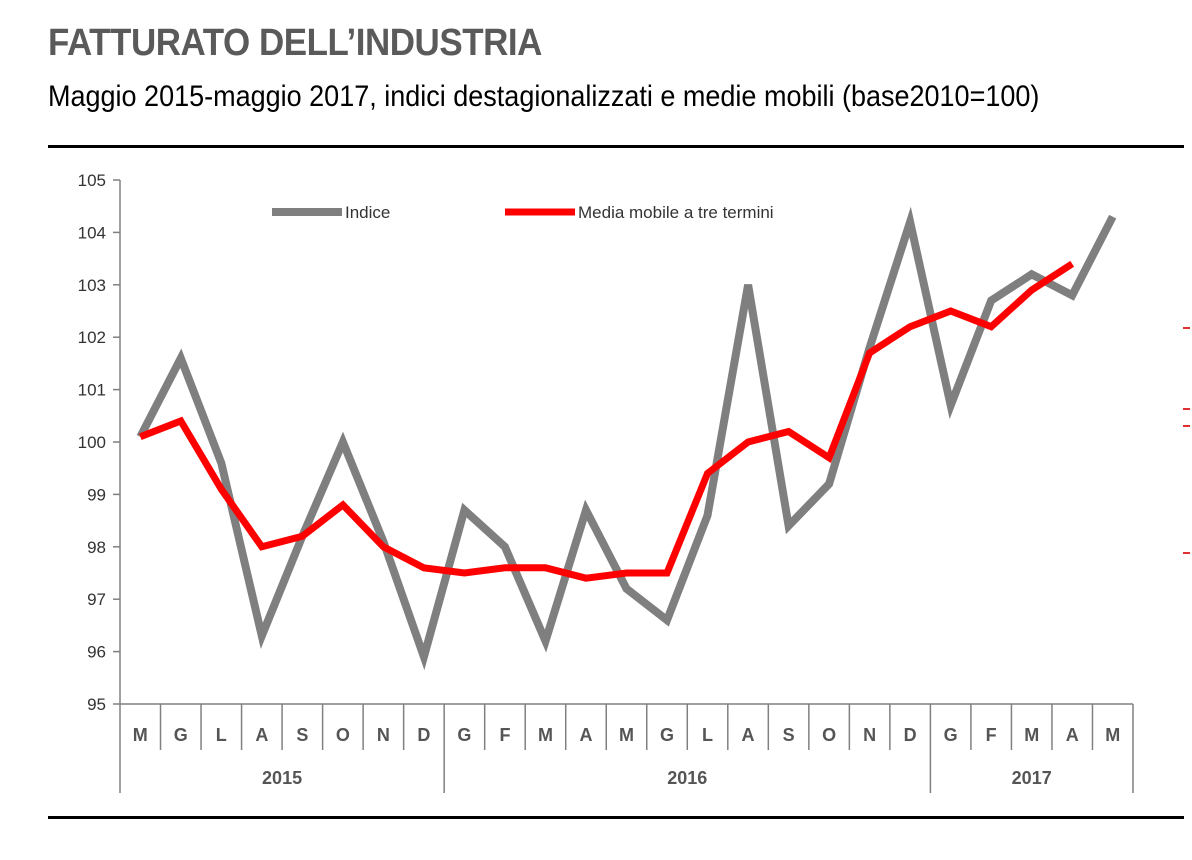 This screenshot has width=1192, height=860. Describe the element at coordinates (92, 337) in the screenshot. I see `y-tick-label: 102` at that location.